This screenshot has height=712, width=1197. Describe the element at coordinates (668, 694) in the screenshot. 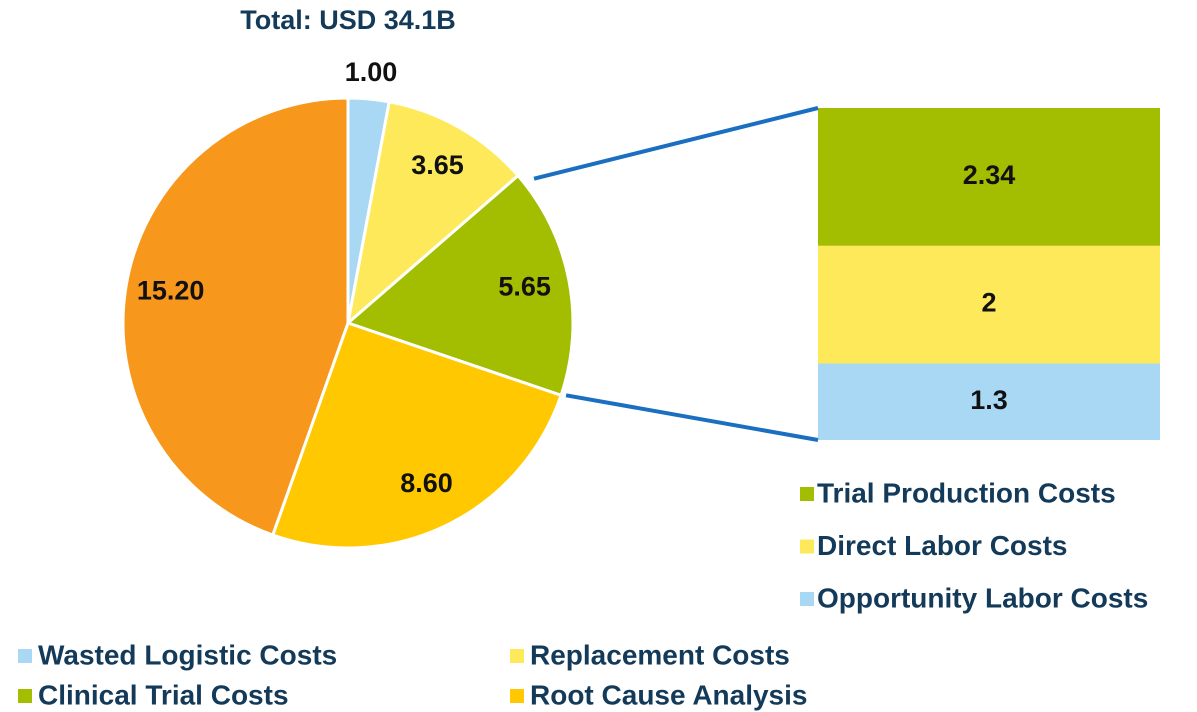

I see `legend-label: Root Cause Analysis` at that location.